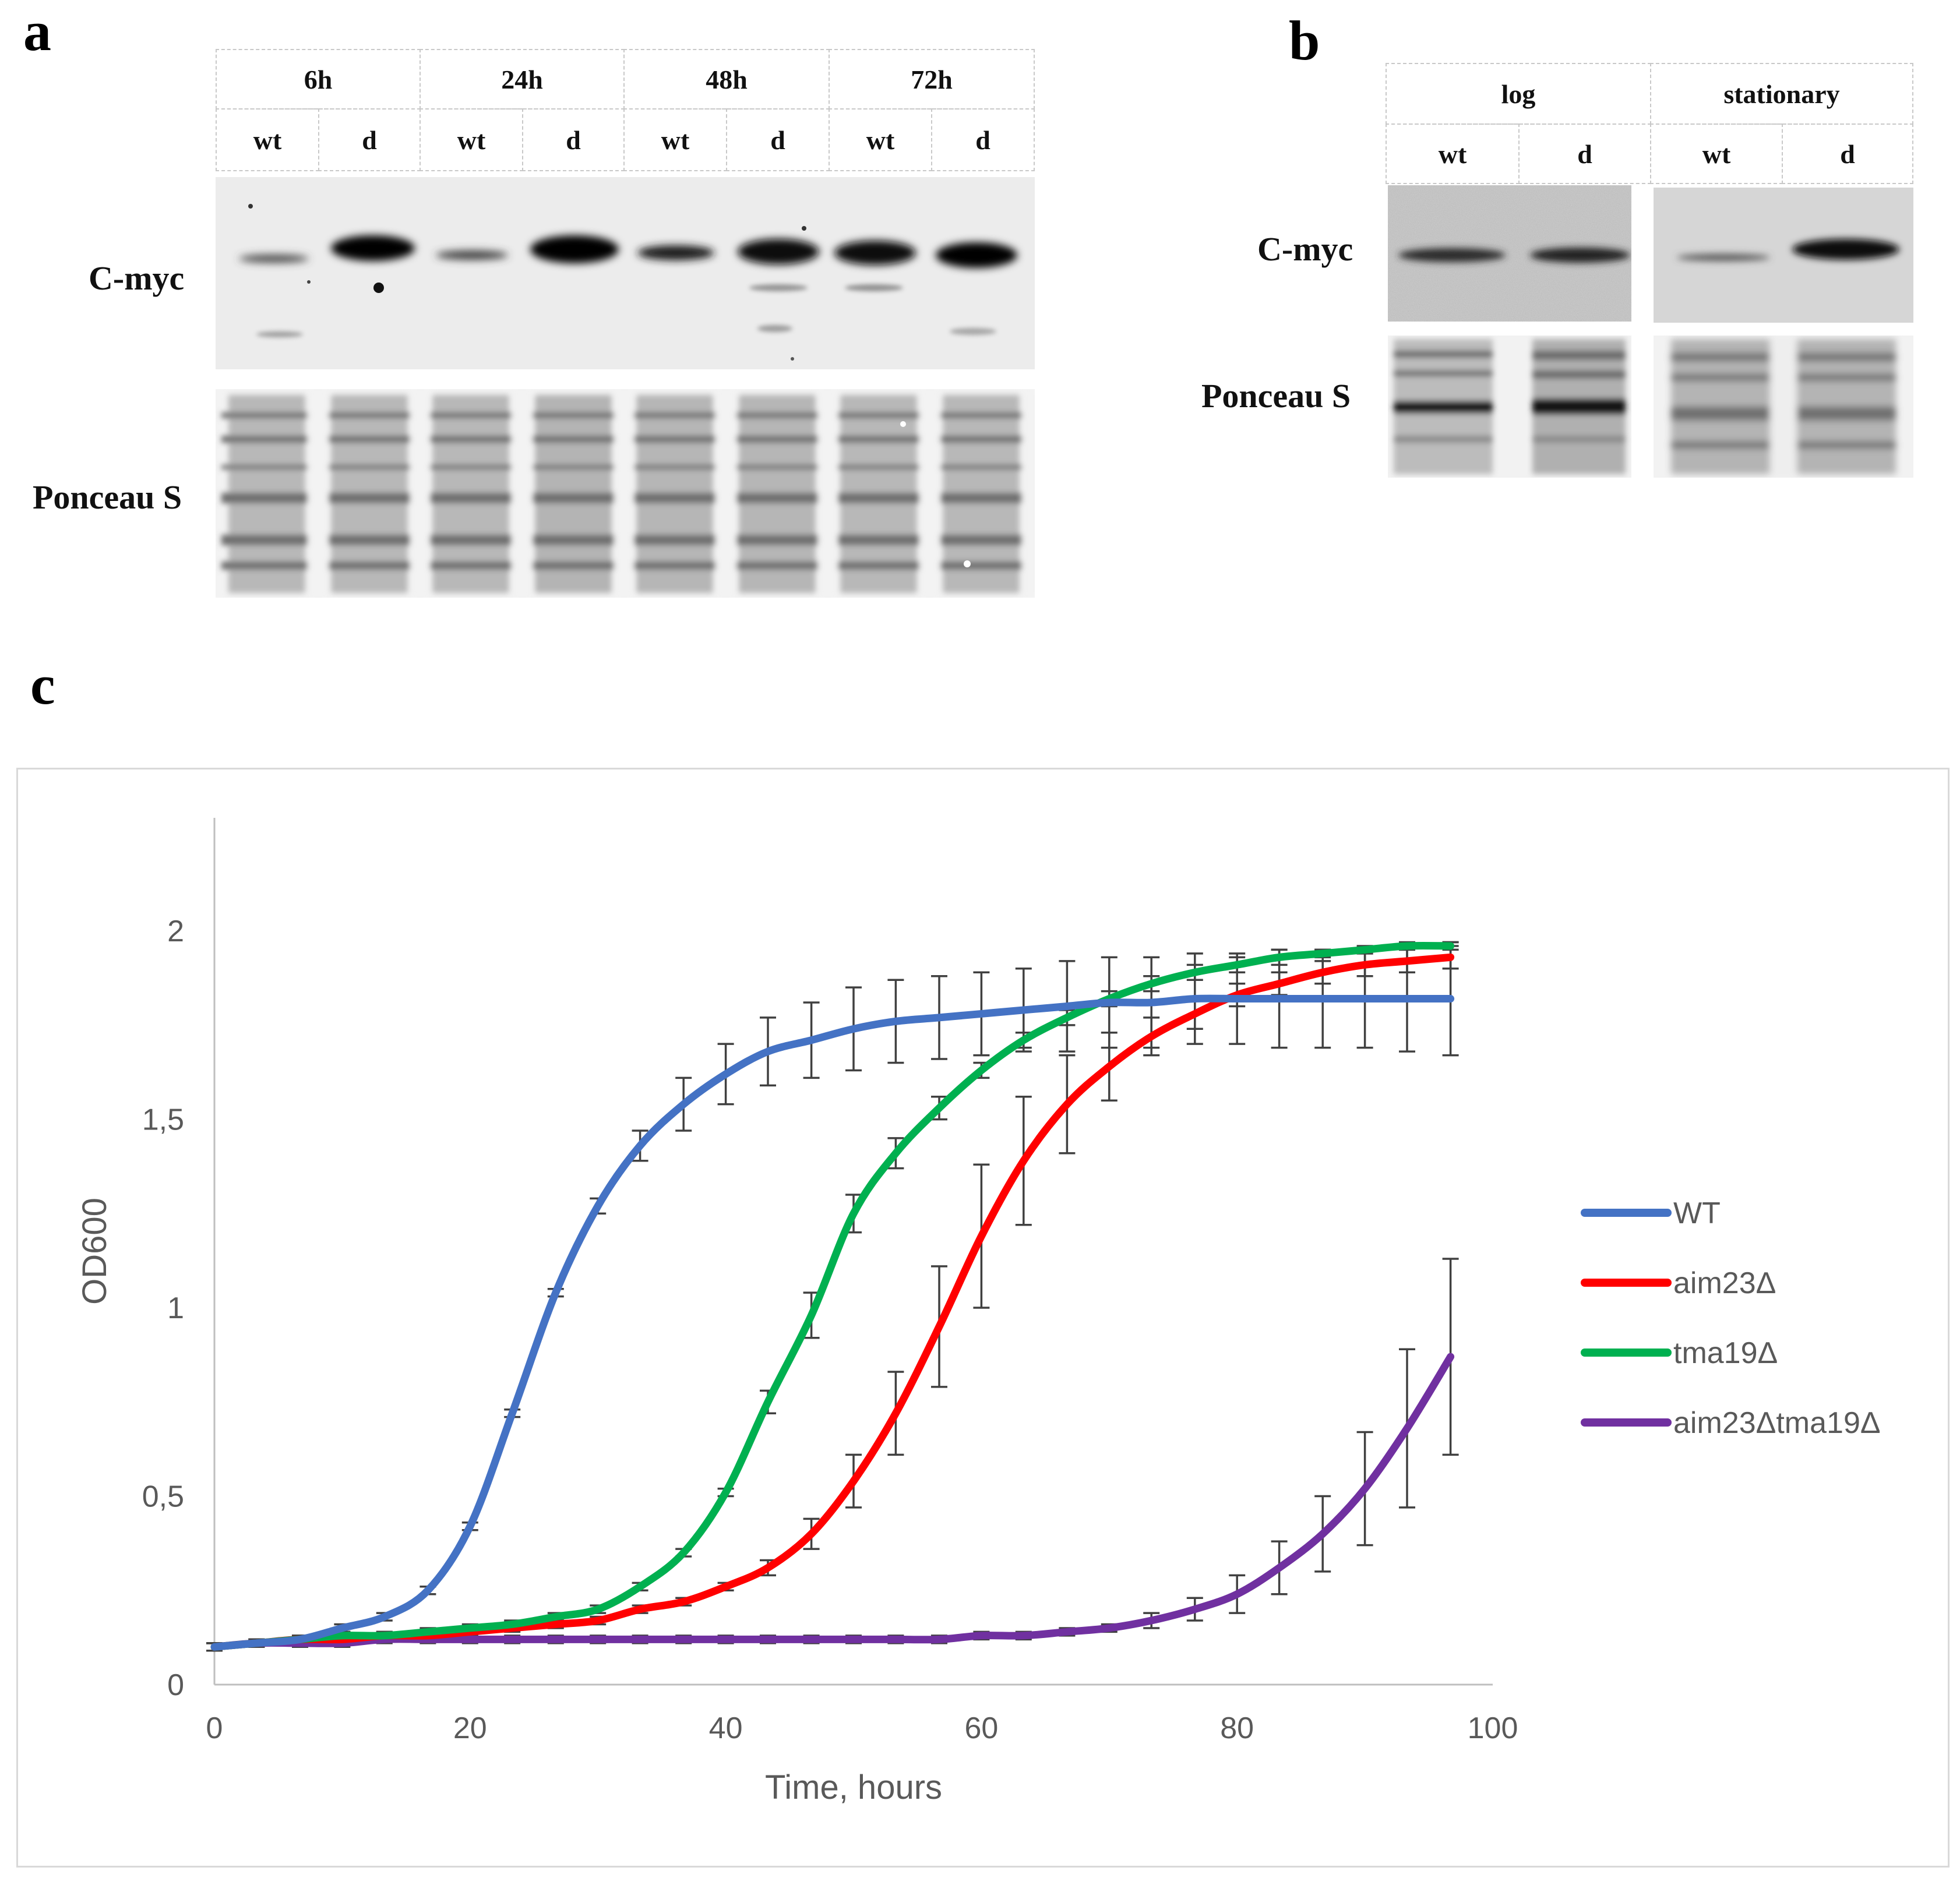  Describe the element at coordinates (163, 1120) in the screenshot. I see `y-tick-label: 1,5` at that location.